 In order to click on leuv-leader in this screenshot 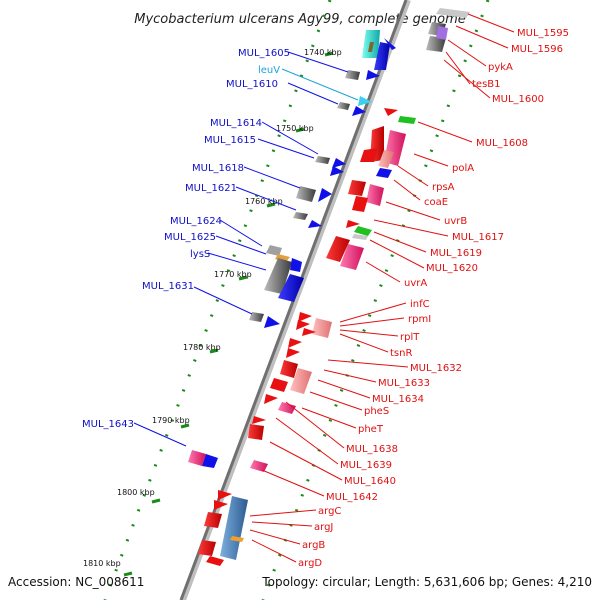, I will do `click(320, 84)`.